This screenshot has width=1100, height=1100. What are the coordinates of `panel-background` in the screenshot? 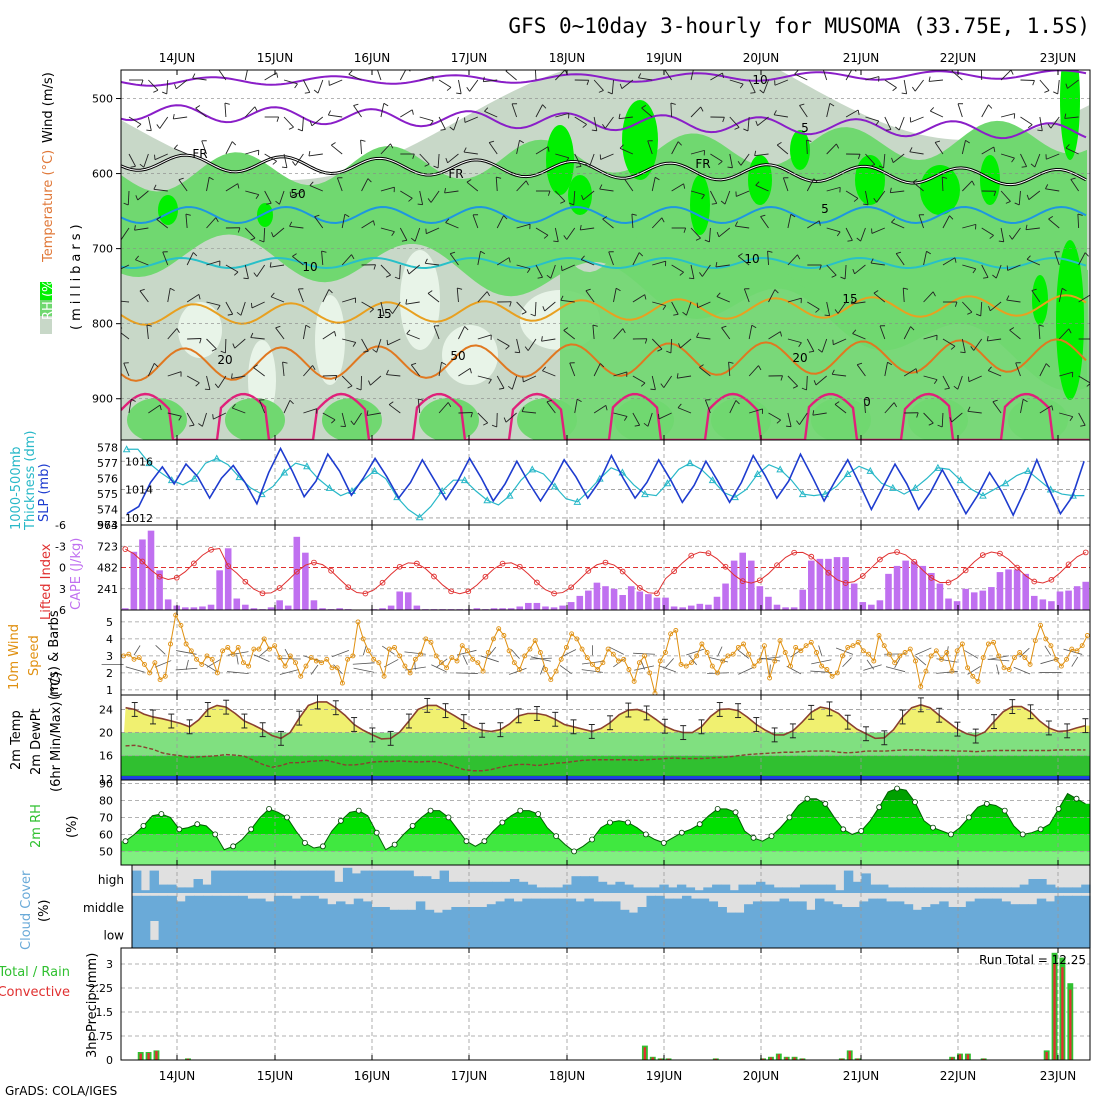 It's located at (605, 652).